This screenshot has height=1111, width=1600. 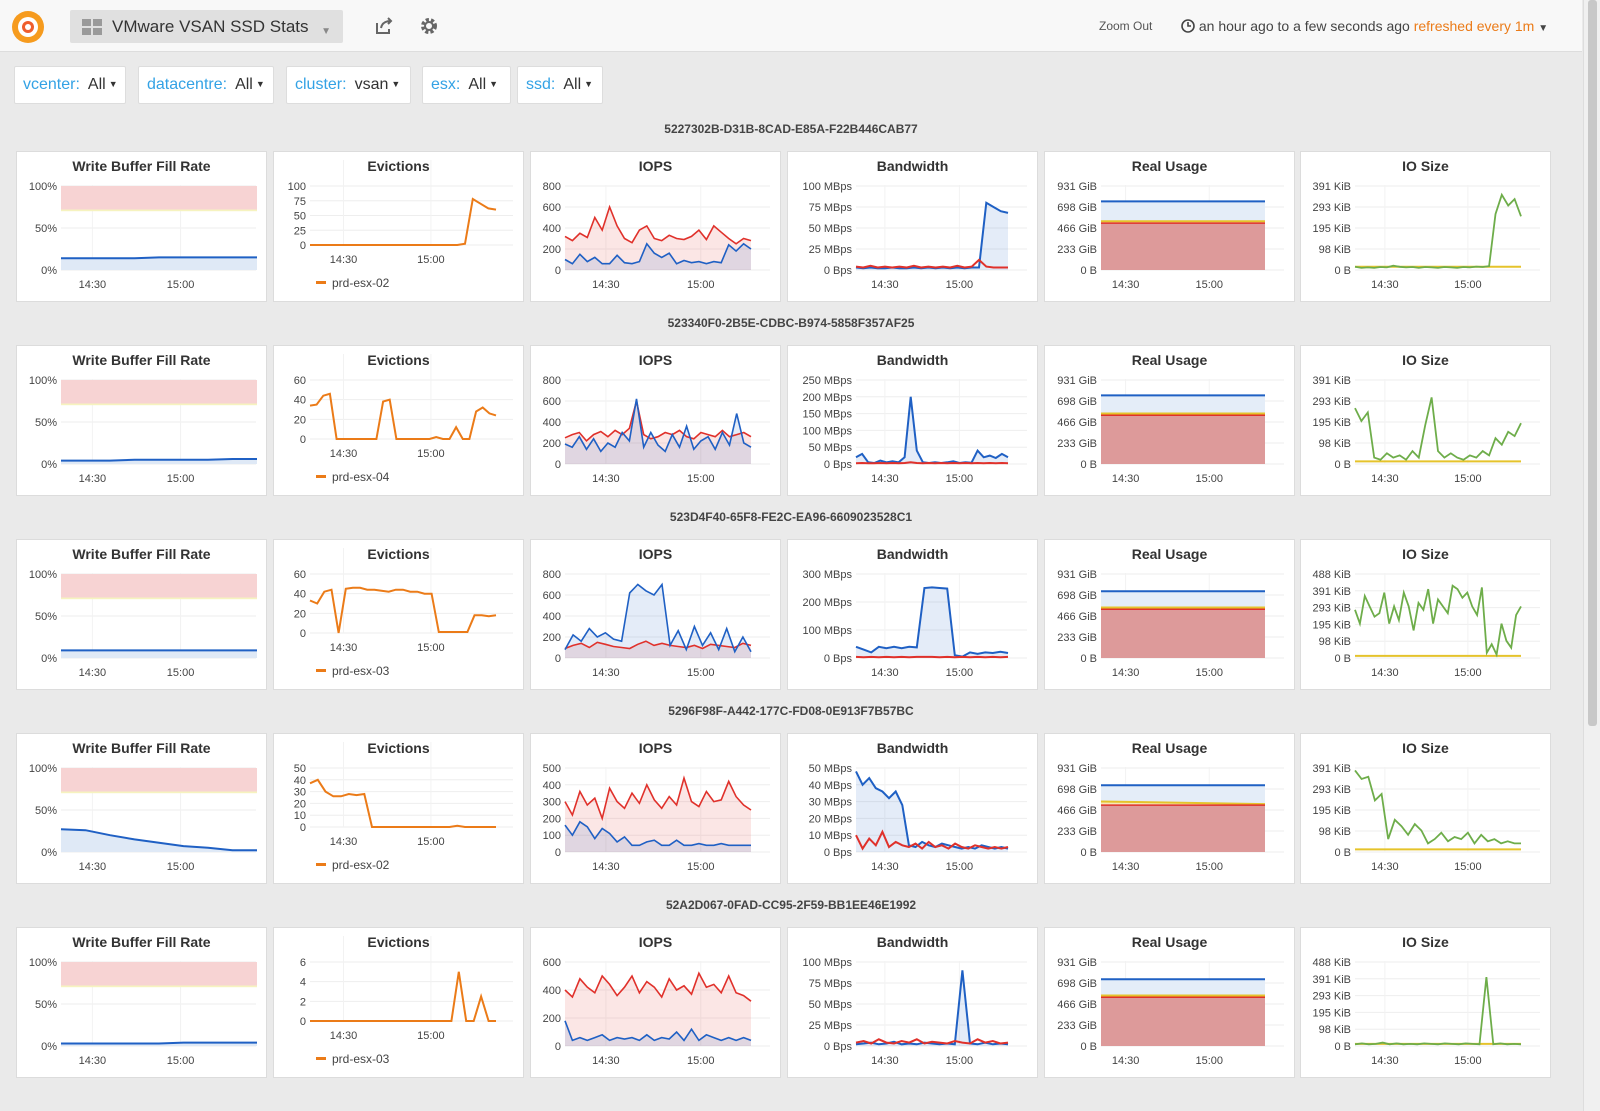 I want to click on dashboard-title-dropdown: VMware VSAN SSD Stats ▼, so click(x=206, y=26).